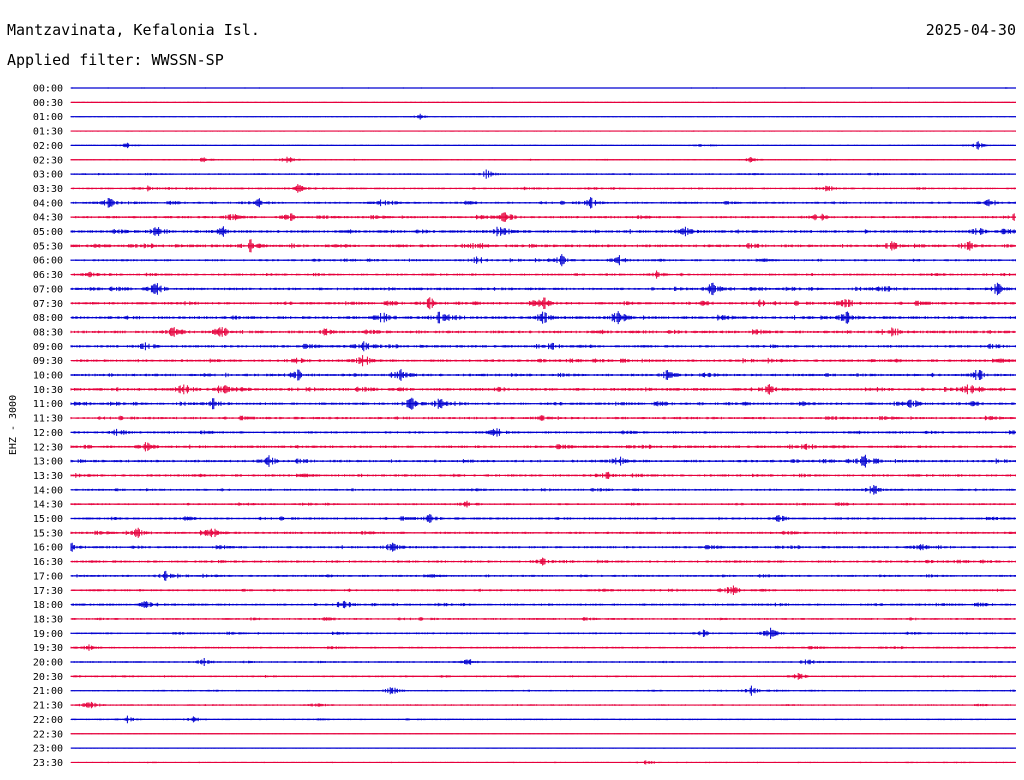 Image resolution: width=1024 pixels, height=780 pixels. What do you see at coordinates (48, 203) in the screenshot?
I see `time-tick-label: 04:00` at bounding box center [48, 203].